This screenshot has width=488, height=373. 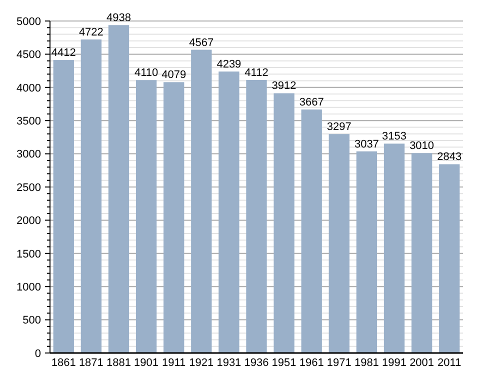 What do you see at coordinates (311, 102) in the screenshot?
I see `data-label: 3667` at bounding box center [311, 102].